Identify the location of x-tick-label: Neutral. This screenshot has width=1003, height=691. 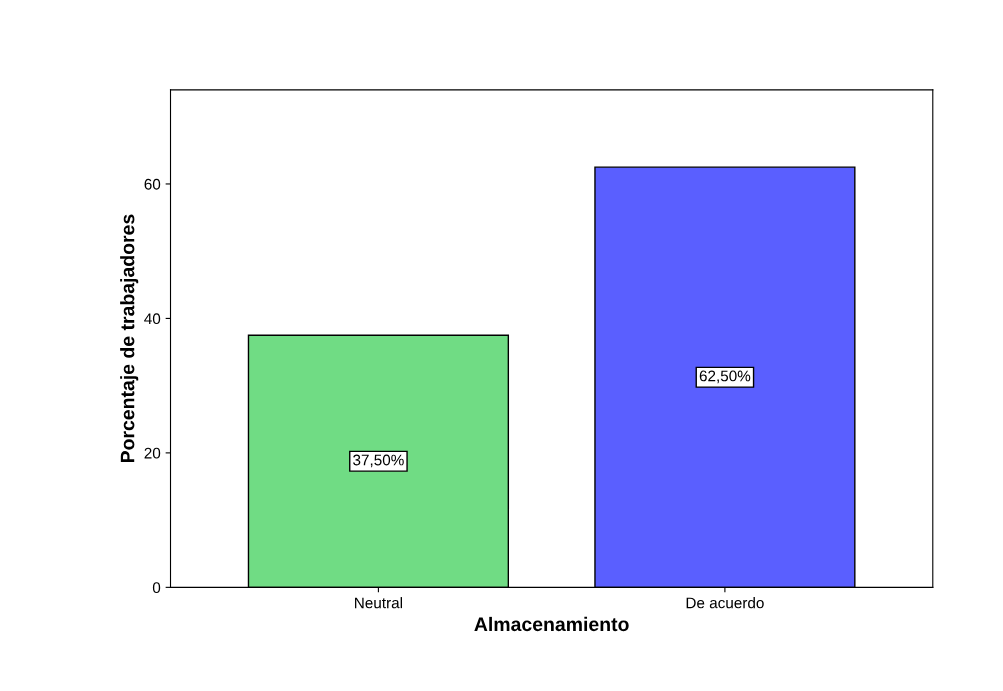
(379, 603).